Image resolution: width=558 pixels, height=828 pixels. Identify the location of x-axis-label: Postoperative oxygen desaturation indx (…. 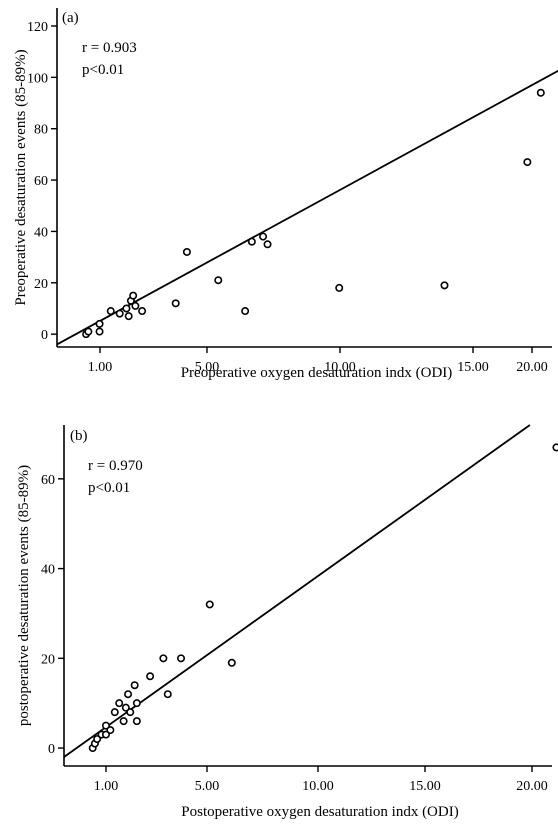
(319, 812).